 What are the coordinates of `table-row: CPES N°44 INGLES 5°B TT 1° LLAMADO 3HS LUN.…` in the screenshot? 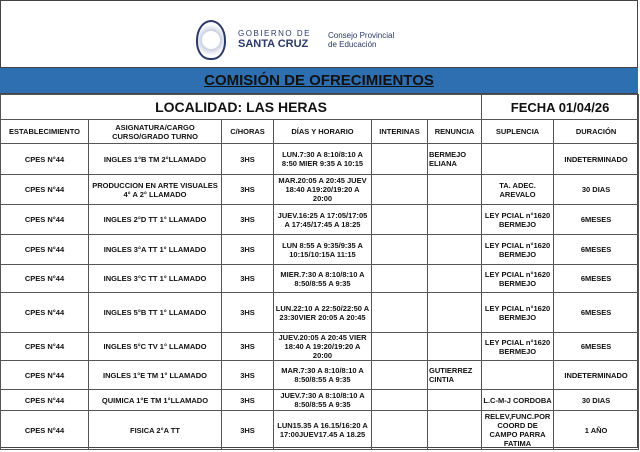 It's located at (320, 312).